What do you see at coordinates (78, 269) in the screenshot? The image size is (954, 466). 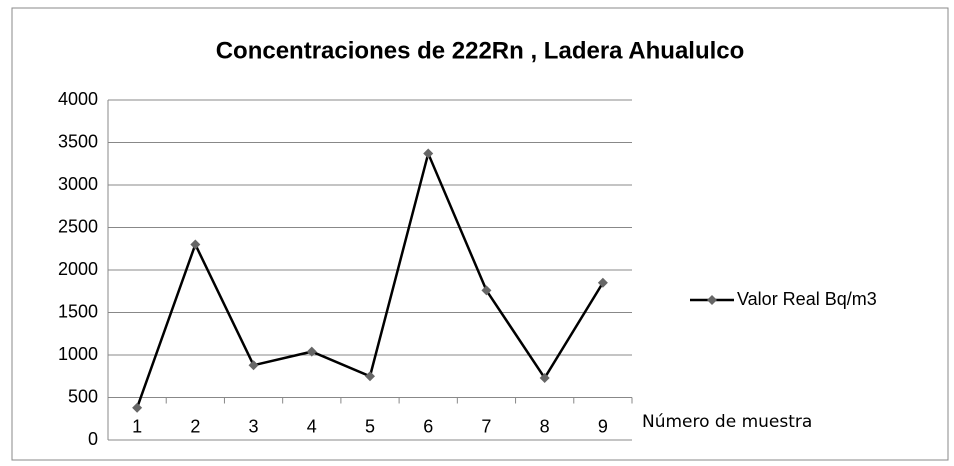 I see `y-tick-label: 2000` at bounding box center [78, 269].